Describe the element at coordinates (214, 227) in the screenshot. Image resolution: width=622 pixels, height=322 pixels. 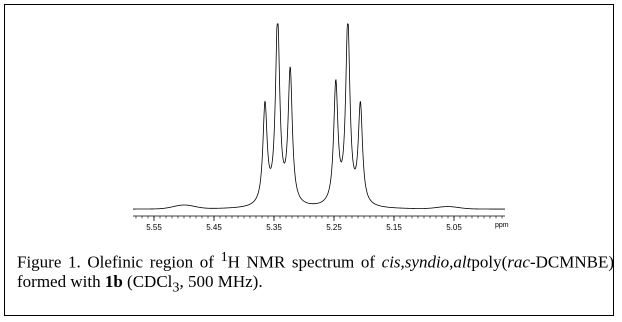
I see `x-tick-label: 5.45` at that location.